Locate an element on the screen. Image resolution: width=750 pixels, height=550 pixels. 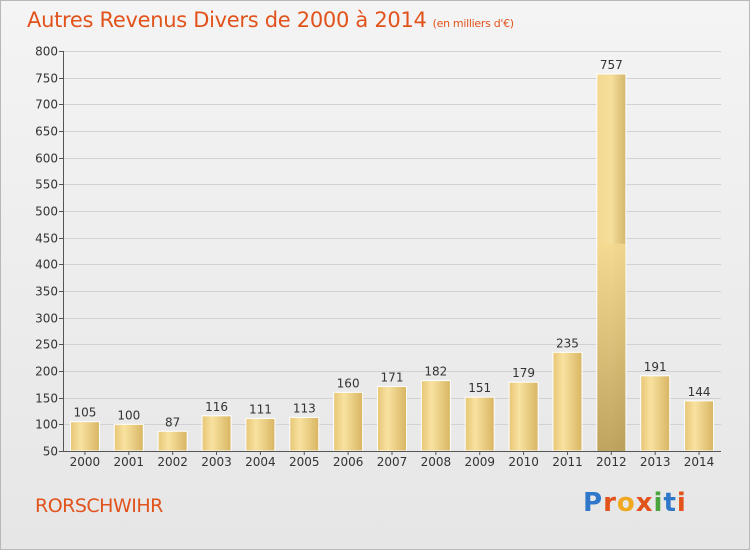
bar-shade-2012 is located at coordinates (611, 347).